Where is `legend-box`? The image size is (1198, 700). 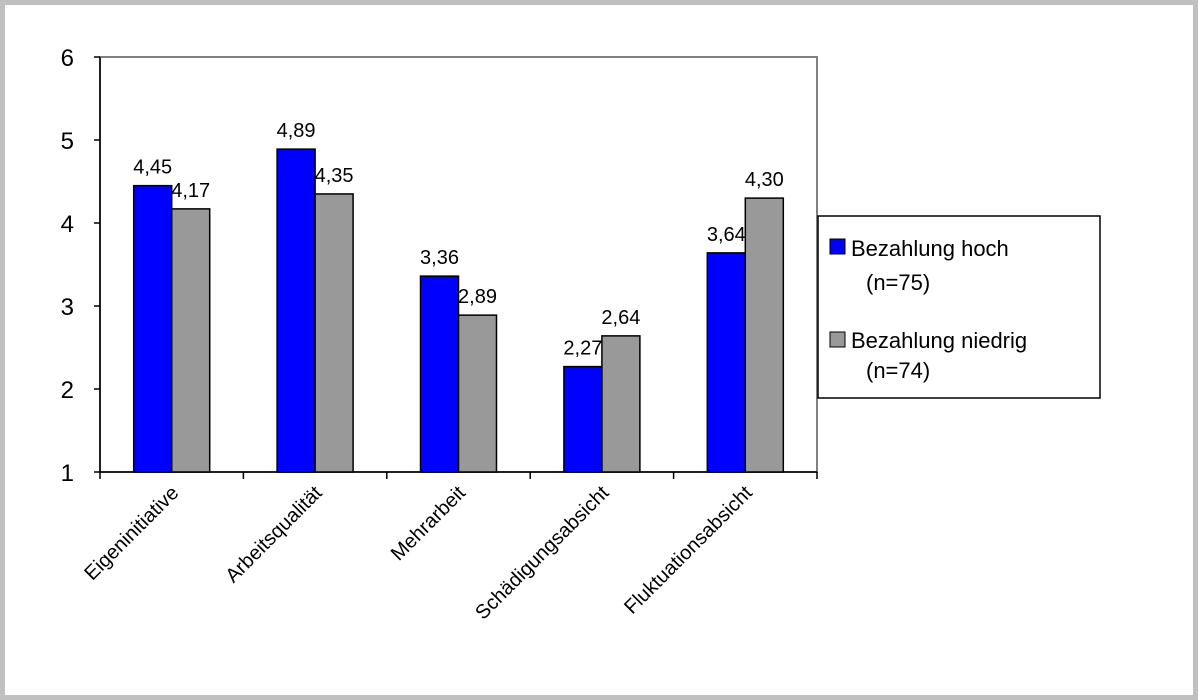 legend-box is located at coordinates (959, 307).